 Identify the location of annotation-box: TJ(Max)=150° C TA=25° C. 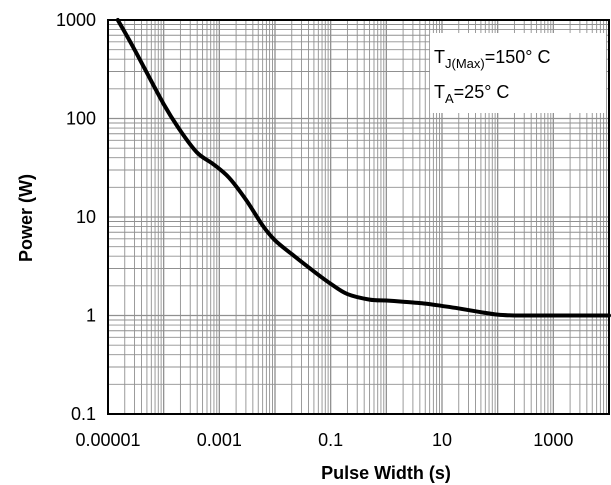
(518, 73).